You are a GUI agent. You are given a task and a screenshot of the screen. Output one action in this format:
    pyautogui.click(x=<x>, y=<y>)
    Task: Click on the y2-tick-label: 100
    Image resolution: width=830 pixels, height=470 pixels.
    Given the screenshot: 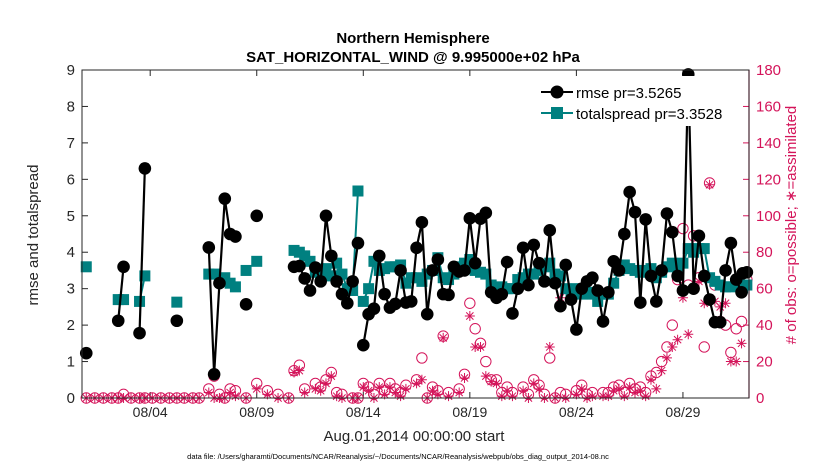 What is the action you would take?
    pyautogui.click(x=768, y=216)
    